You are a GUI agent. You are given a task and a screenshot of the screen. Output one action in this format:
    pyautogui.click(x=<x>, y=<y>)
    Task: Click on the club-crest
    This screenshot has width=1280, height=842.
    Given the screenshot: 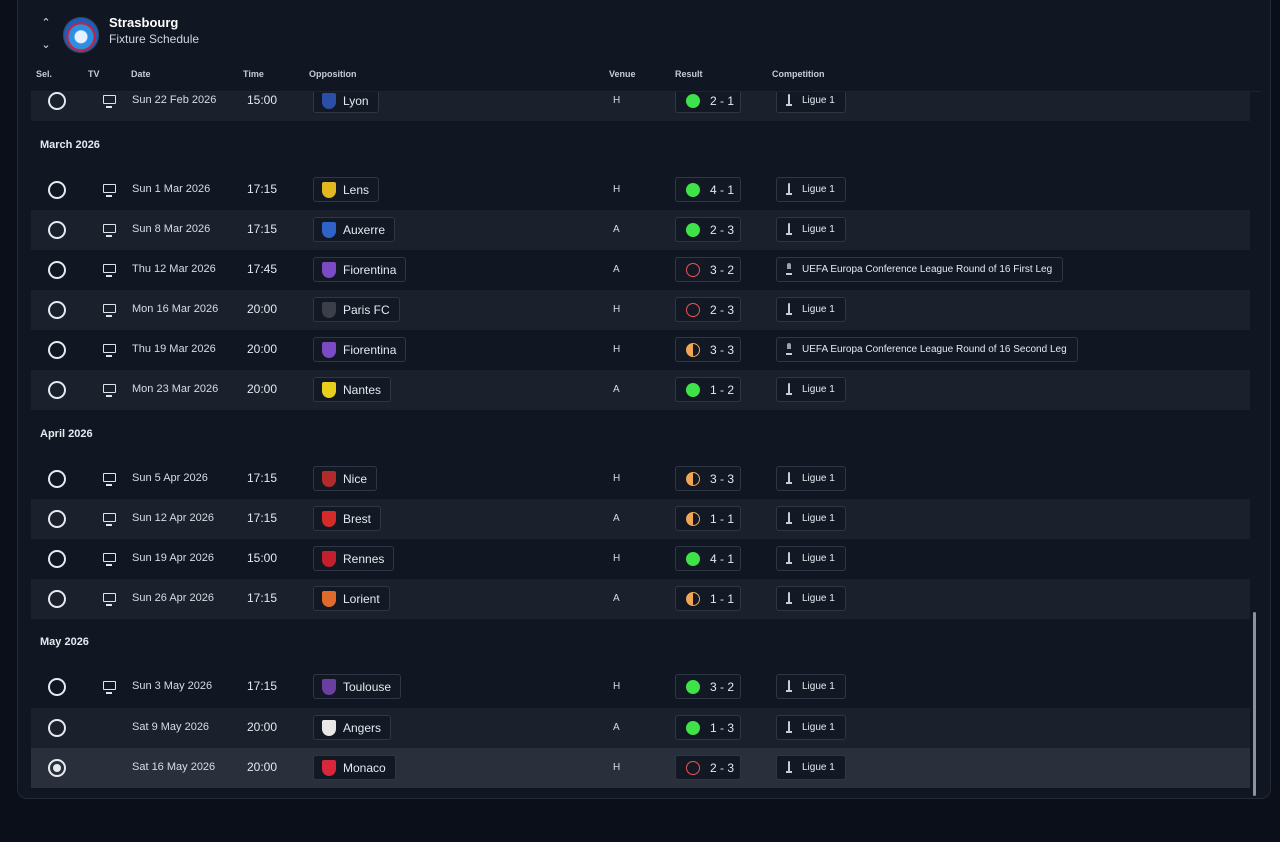 What is the action you would take?
    pyautogui.click(x=81, y=35)
    